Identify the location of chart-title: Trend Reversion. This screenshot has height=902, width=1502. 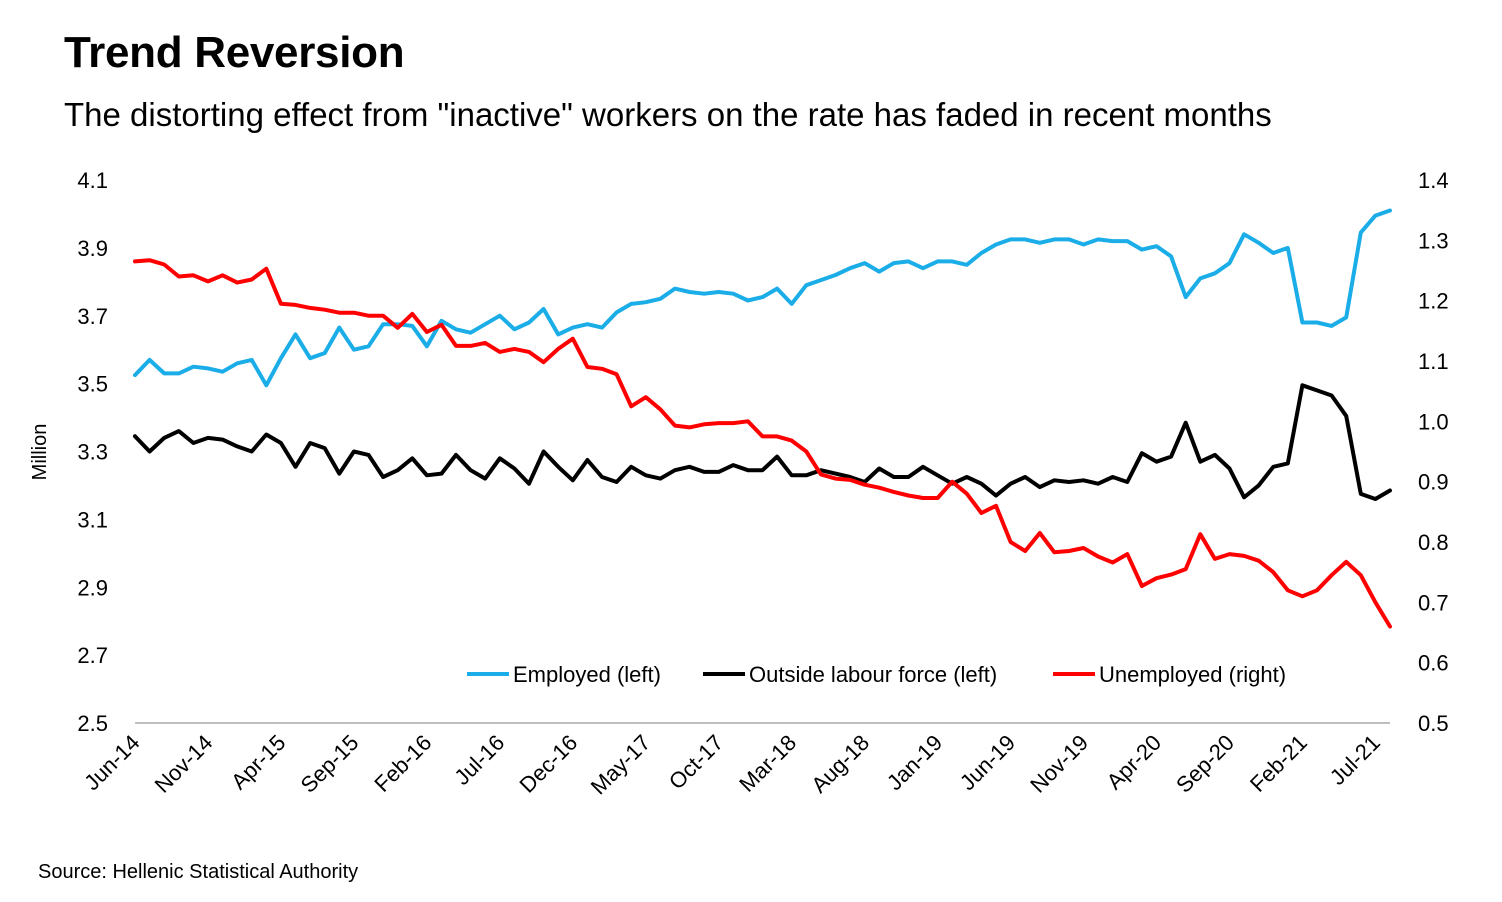
(234, 52).